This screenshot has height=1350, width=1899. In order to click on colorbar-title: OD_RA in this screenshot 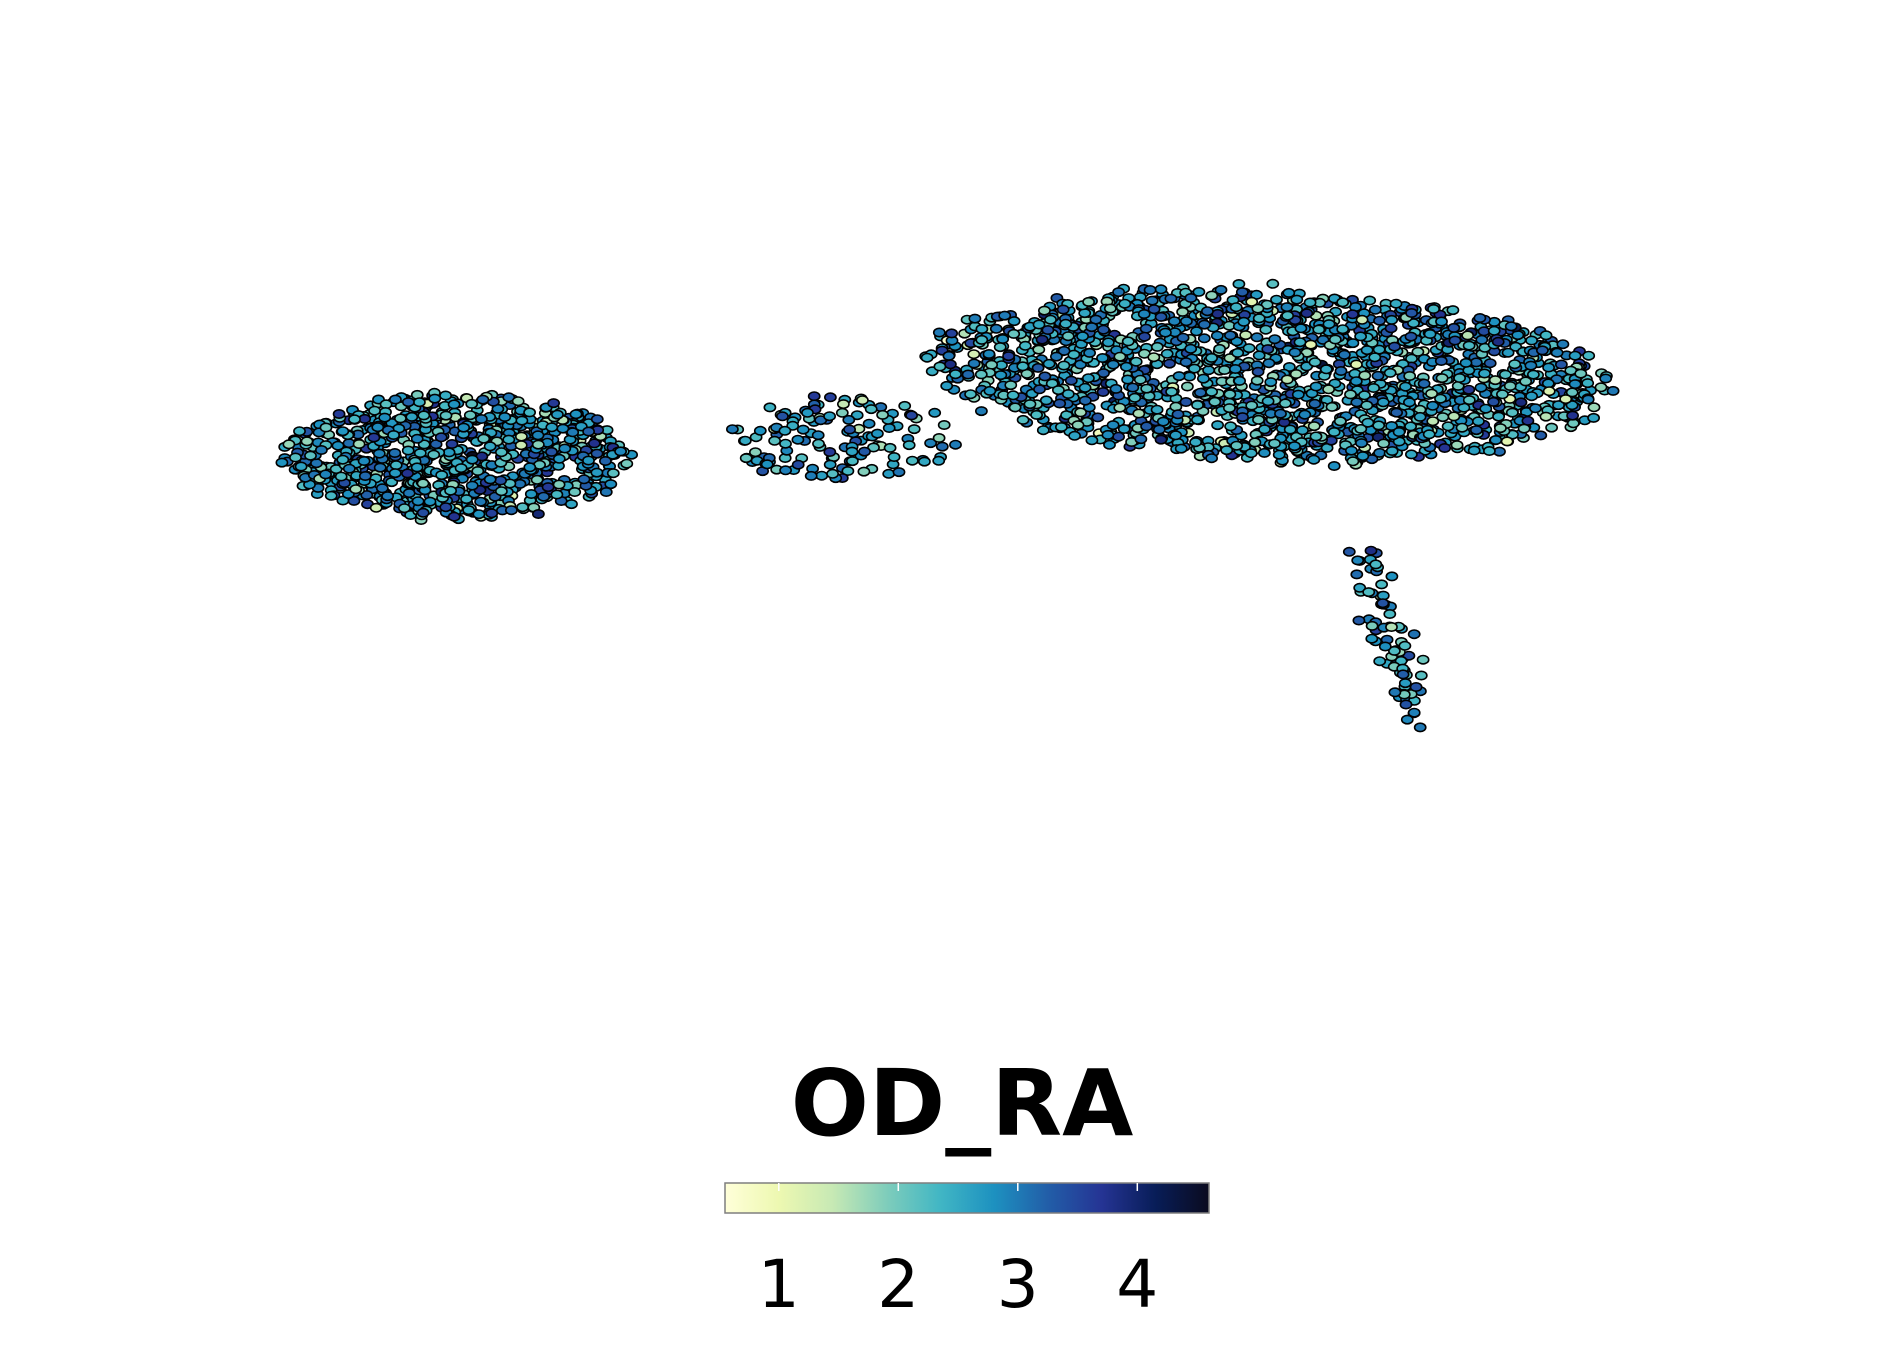, I will do `click(962, 1103)`.